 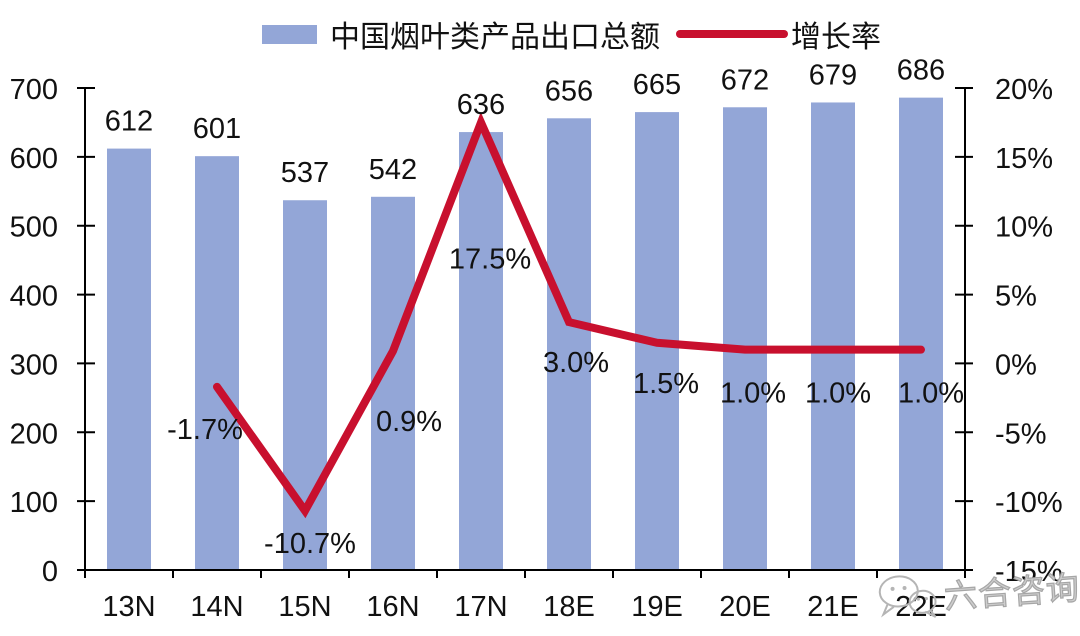 I want to click on right-axis-tick-label: 10%, so click(x=1024, y=228).